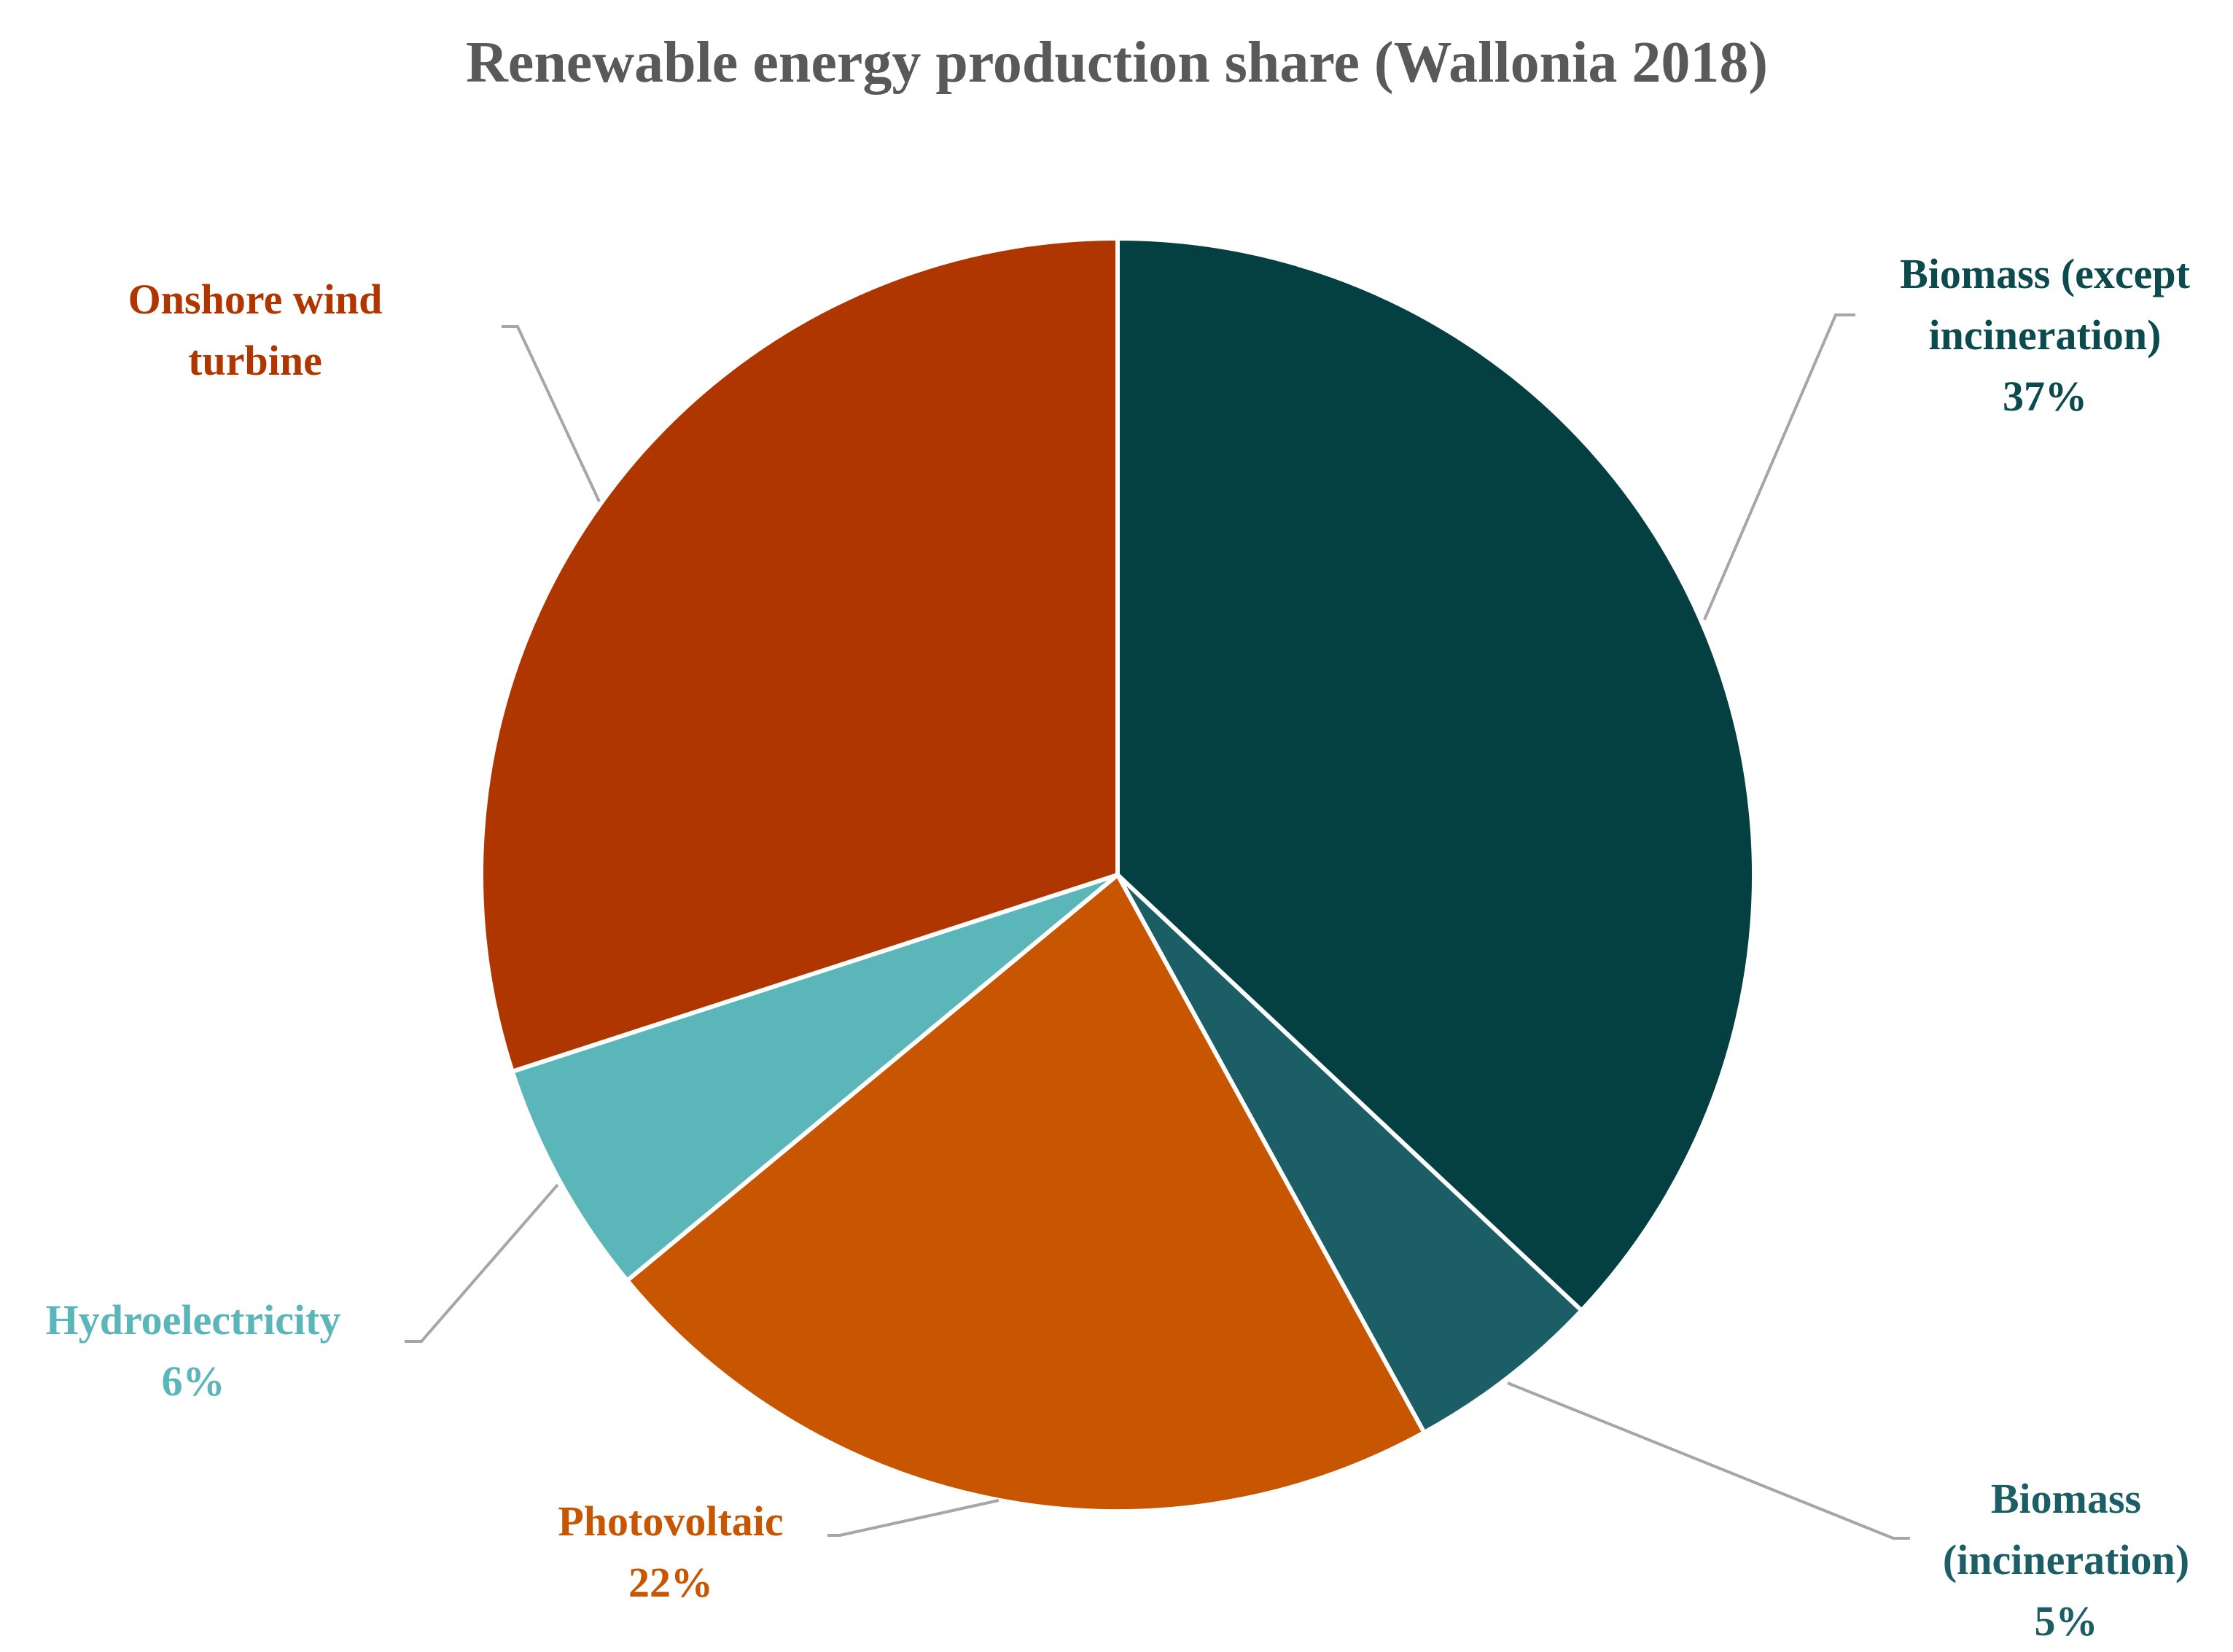 The image size is (2233, 1652). What do you see at coordinates (670, 1551) in the screenshot?
I see `data-label-photovoltaic: Photovoltaic 22%` at bounding box center [670, 1551].